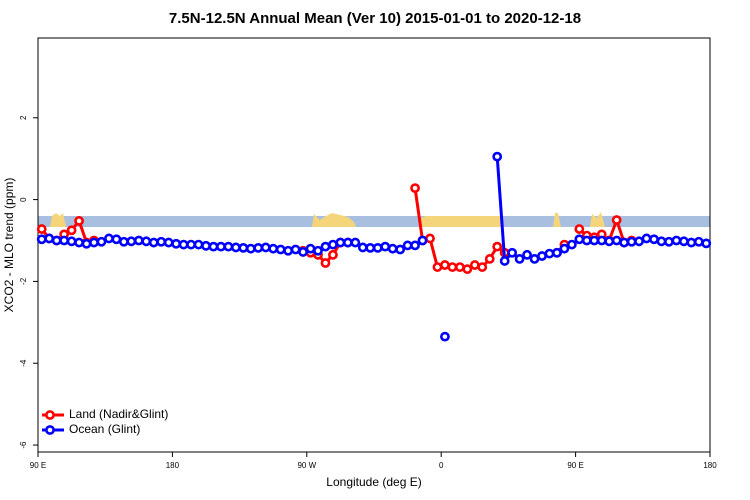 The width and height of the screenshot is (750, 500). Describe the element at coordinates (50, 415) in the screenshot. I see `legend-marker` at that location.